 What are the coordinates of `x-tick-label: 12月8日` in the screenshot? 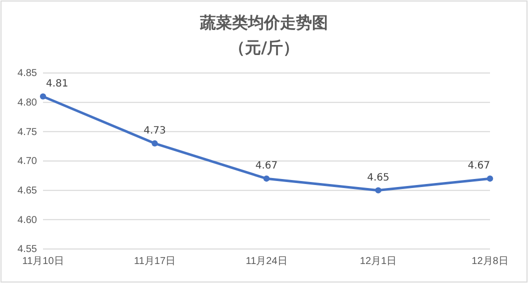 It's located at (490, 262).